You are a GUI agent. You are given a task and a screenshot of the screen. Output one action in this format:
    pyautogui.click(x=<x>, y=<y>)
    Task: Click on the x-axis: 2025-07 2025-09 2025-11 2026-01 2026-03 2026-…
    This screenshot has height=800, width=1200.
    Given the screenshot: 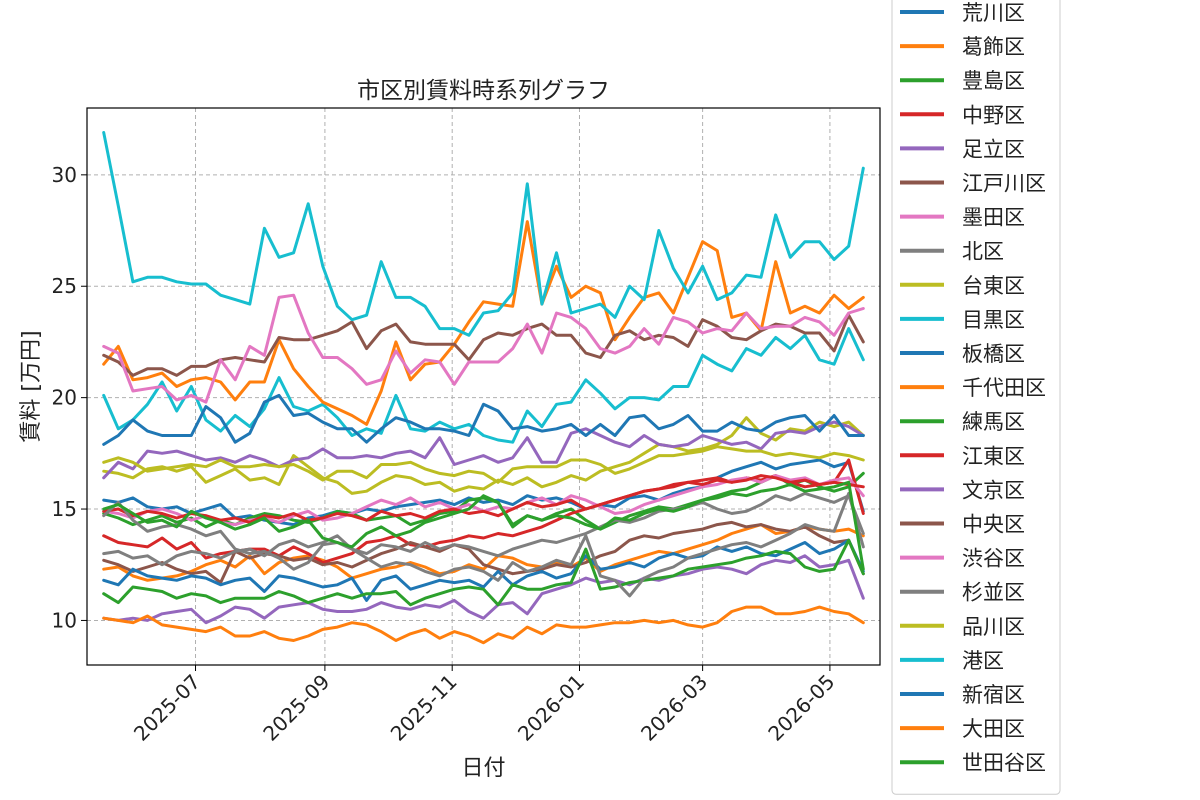 What is the action you would take?
    pyautogui.click(x=484, y=705)
    